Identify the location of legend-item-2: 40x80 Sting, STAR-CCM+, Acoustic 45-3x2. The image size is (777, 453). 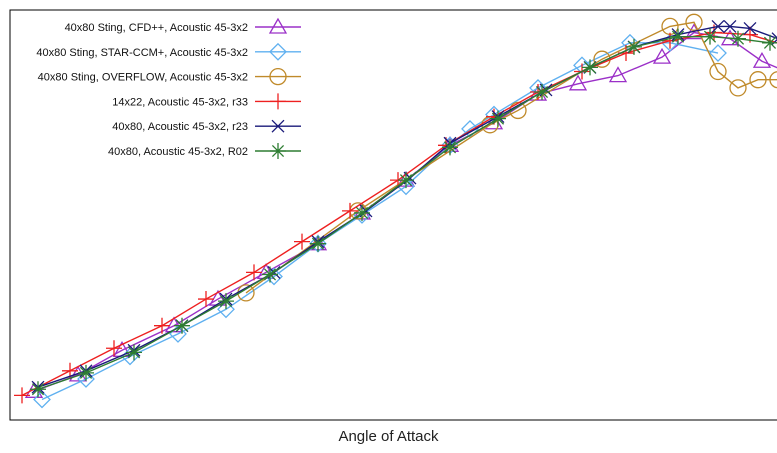
(168, 51).